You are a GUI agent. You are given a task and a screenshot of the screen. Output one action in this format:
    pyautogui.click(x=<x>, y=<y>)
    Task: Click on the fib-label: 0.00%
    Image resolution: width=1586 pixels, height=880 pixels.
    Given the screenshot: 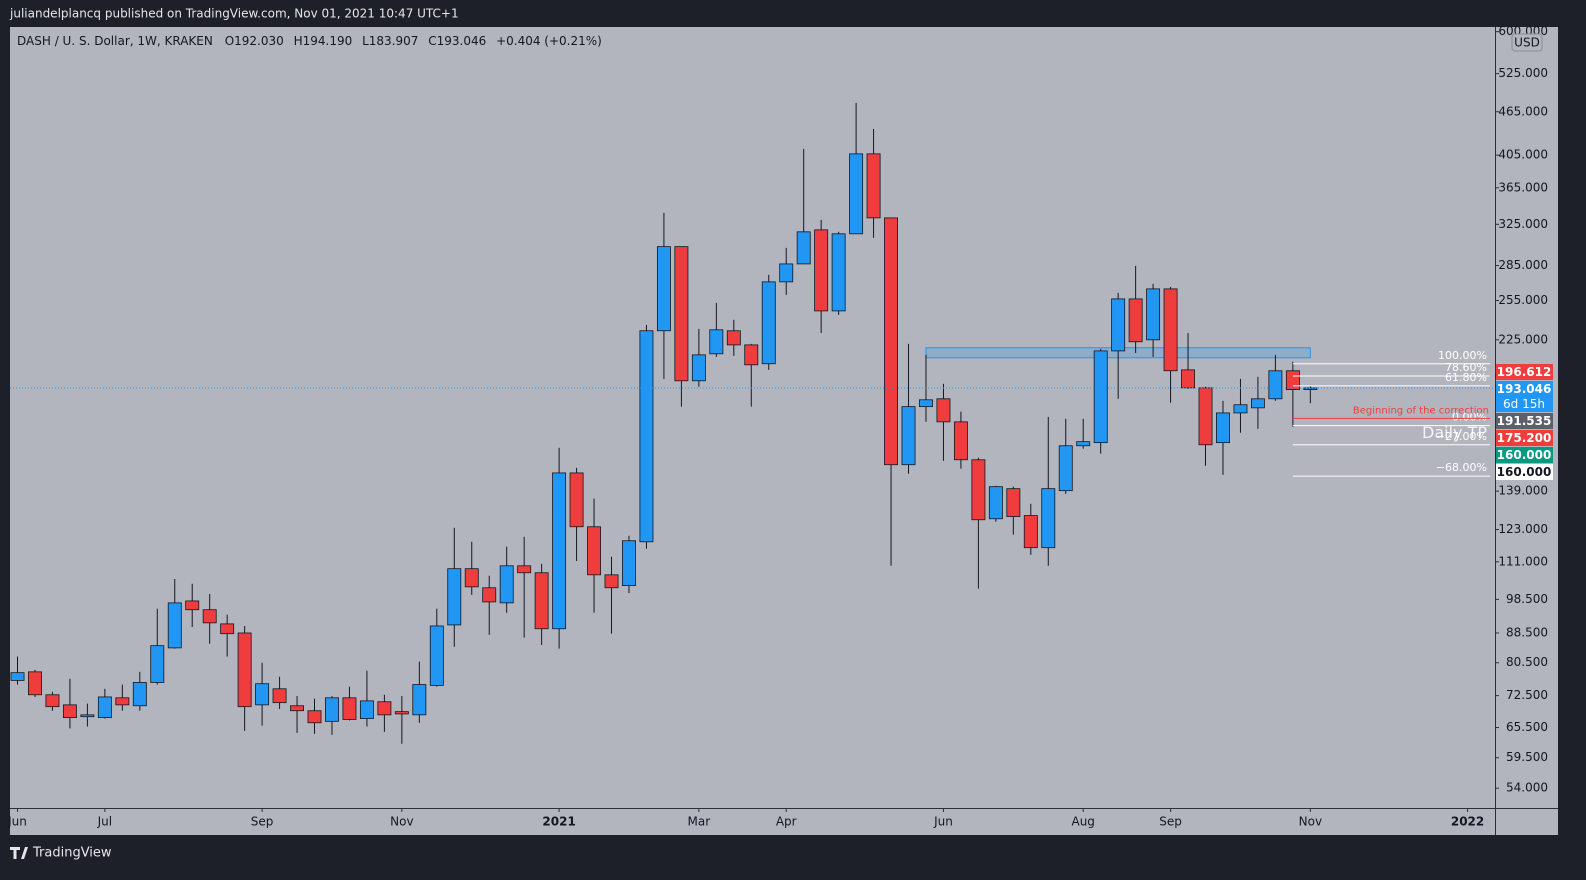 What is the action you would take?
    pyautogui.click(x=1469, y=417)
    